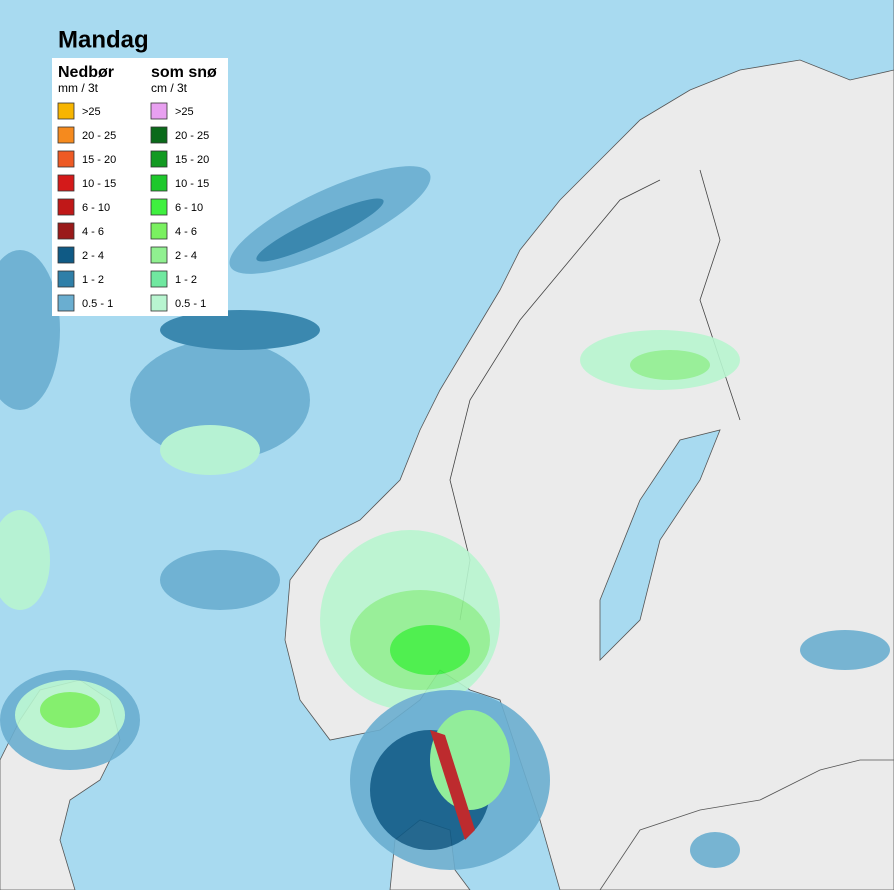 This screenshot has width=894, height=890. Describe the element at coordinates (103, 39) in the screenshot. I see `title: Mandag` at that location.